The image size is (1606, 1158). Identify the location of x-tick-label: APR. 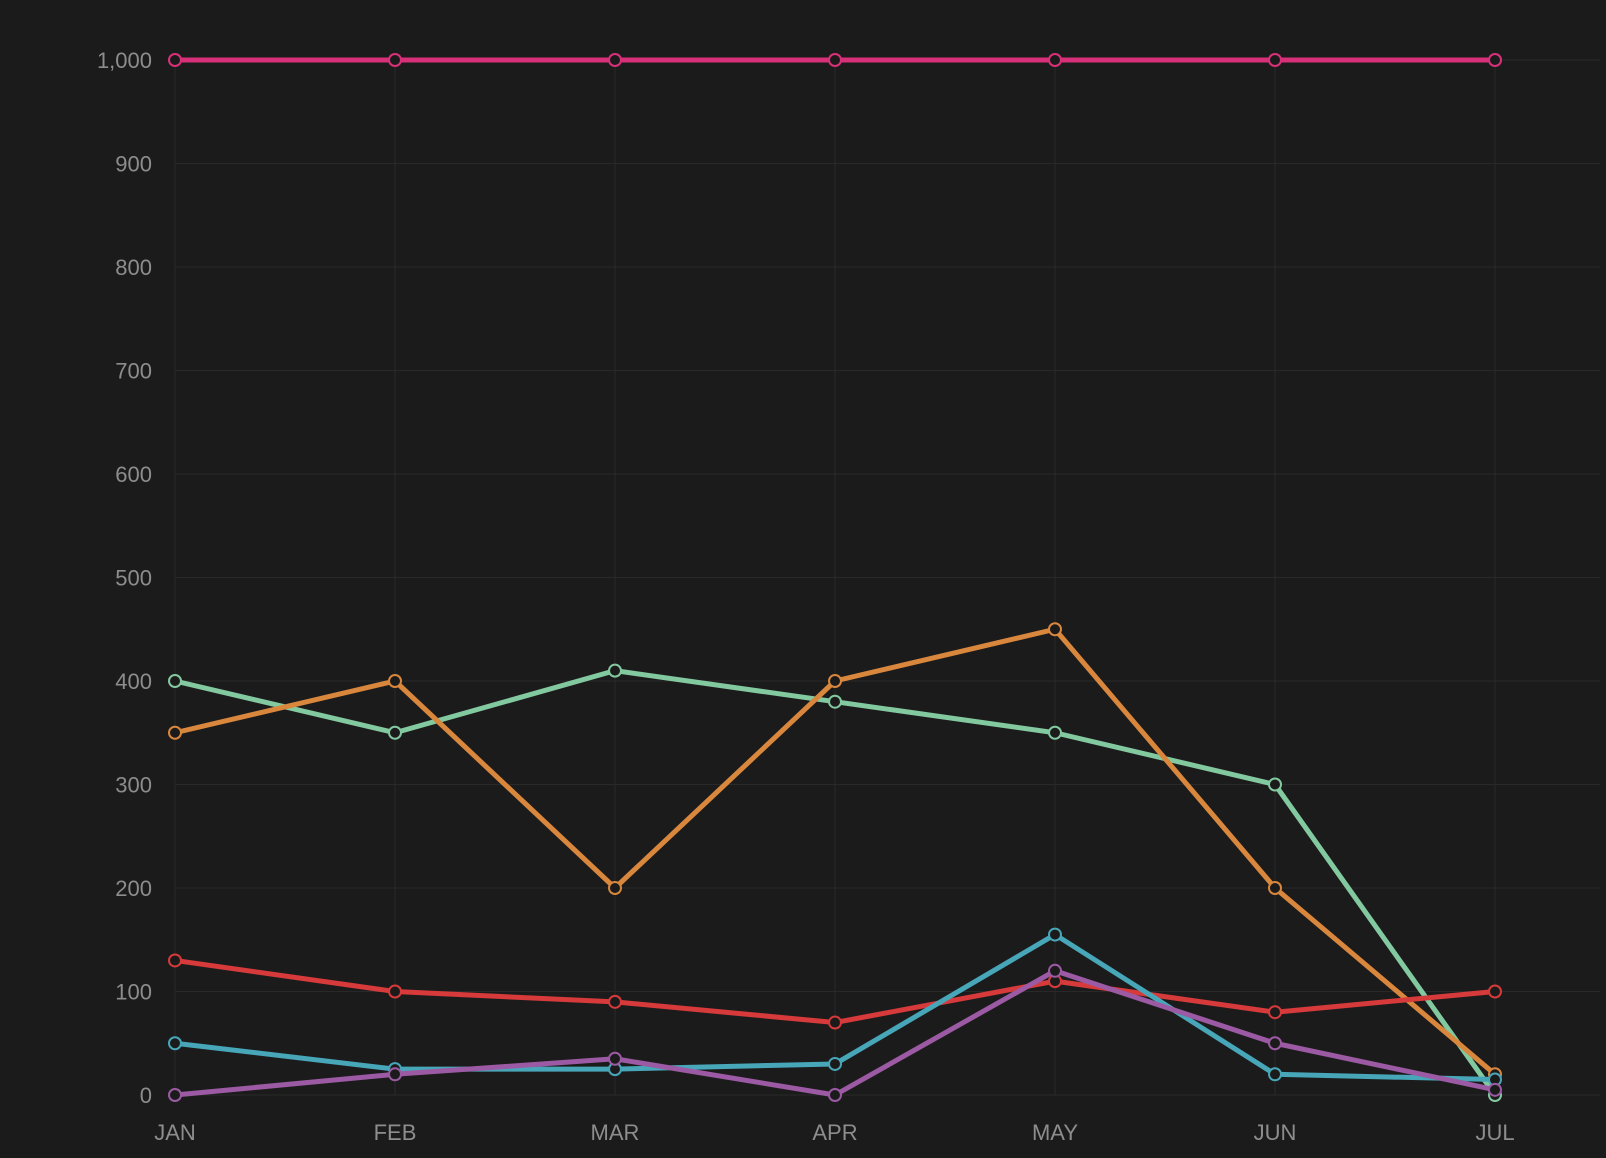
(834, 1132).